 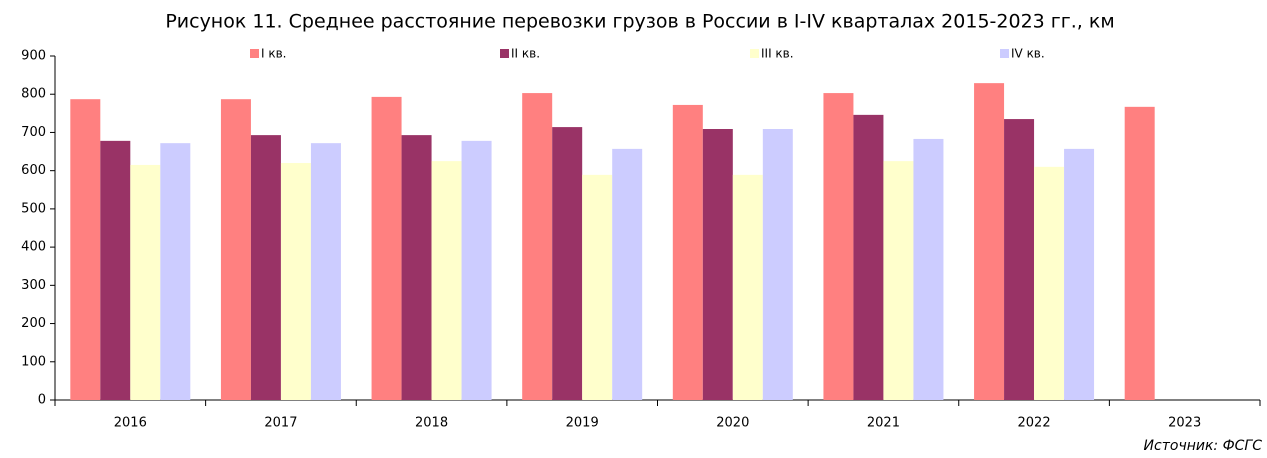 What do you see at coordinates (525, 54) in the screenshot?
I see `legend-label: II кв.` at bounding box center [525, 54].